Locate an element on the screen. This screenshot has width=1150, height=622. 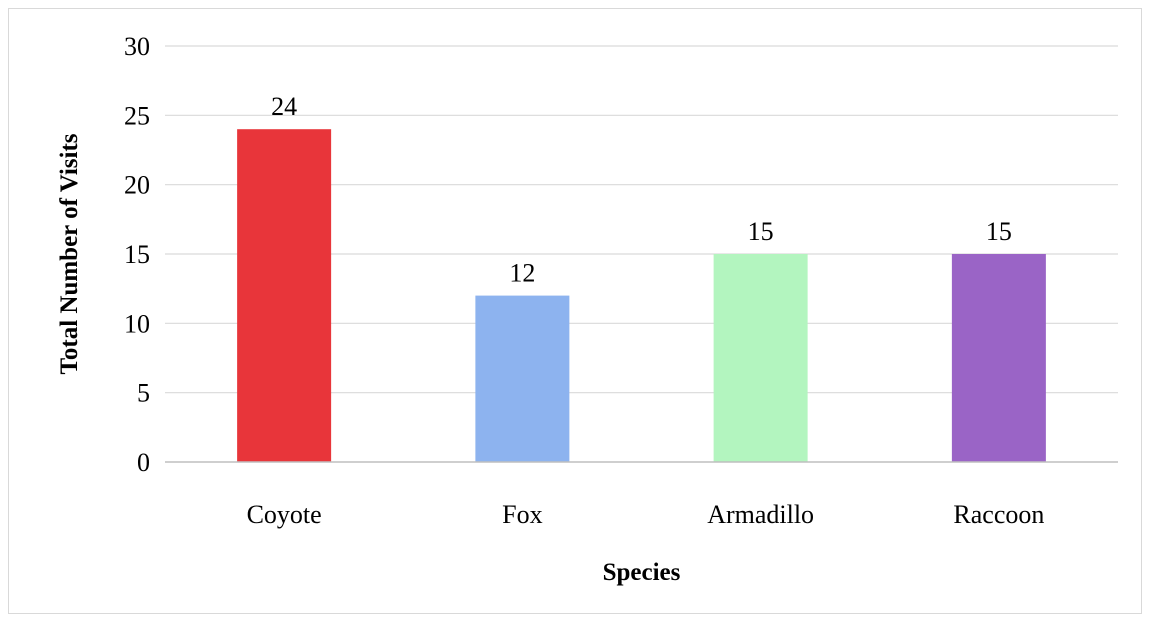
y-axis-ticks: 0 5 10 15 20 25 30 is located at coordinates (137, 254).